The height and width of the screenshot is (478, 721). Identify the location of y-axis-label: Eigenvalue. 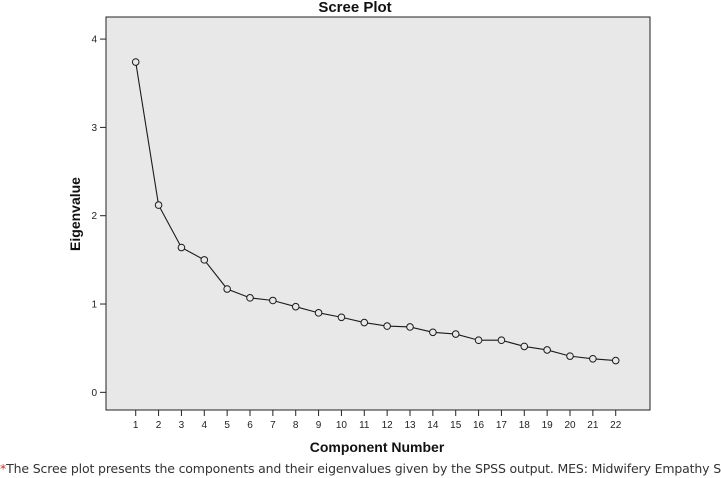
(75, 214).